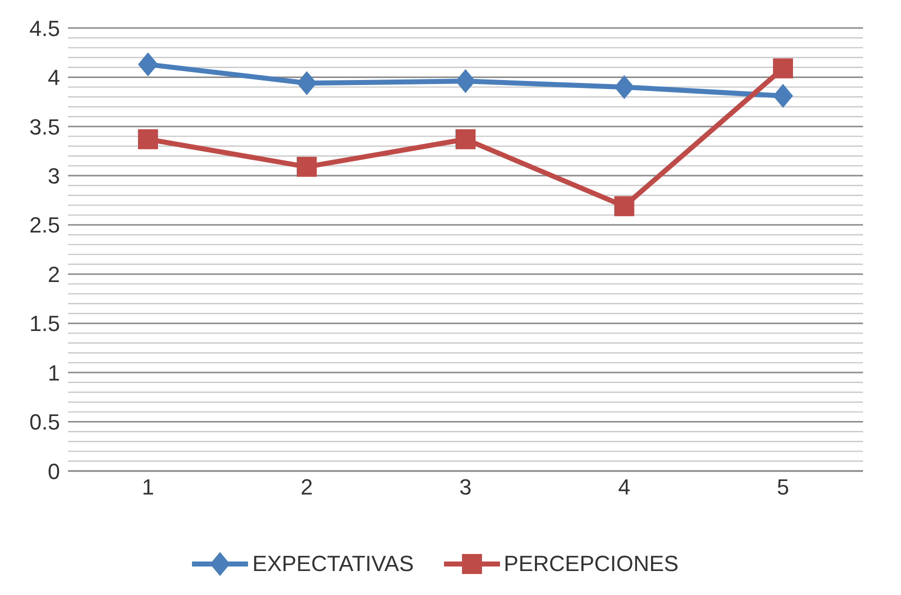  What do you see at coordinates (783, 487) in the screenshot?
I see `x-tick-label: 5` at bounding box center [783, 487].